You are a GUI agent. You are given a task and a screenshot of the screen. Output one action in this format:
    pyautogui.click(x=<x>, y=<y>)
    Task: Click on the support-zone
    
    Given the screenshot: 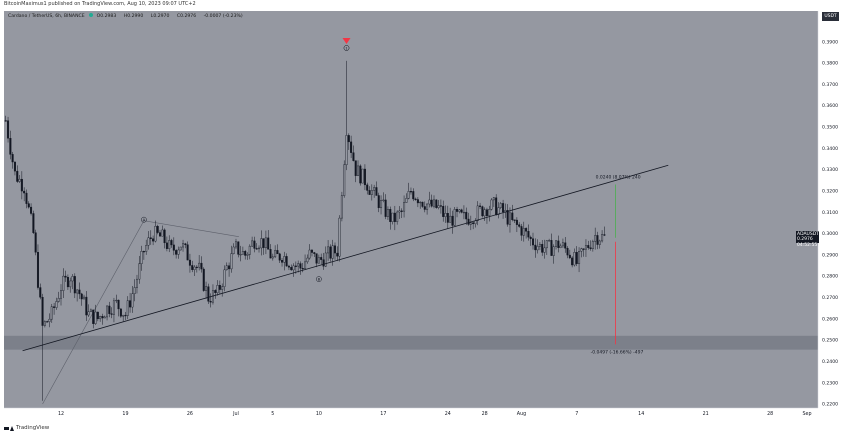 What is the action you would take?
    pyautogui.click(x=411, y=342)
    